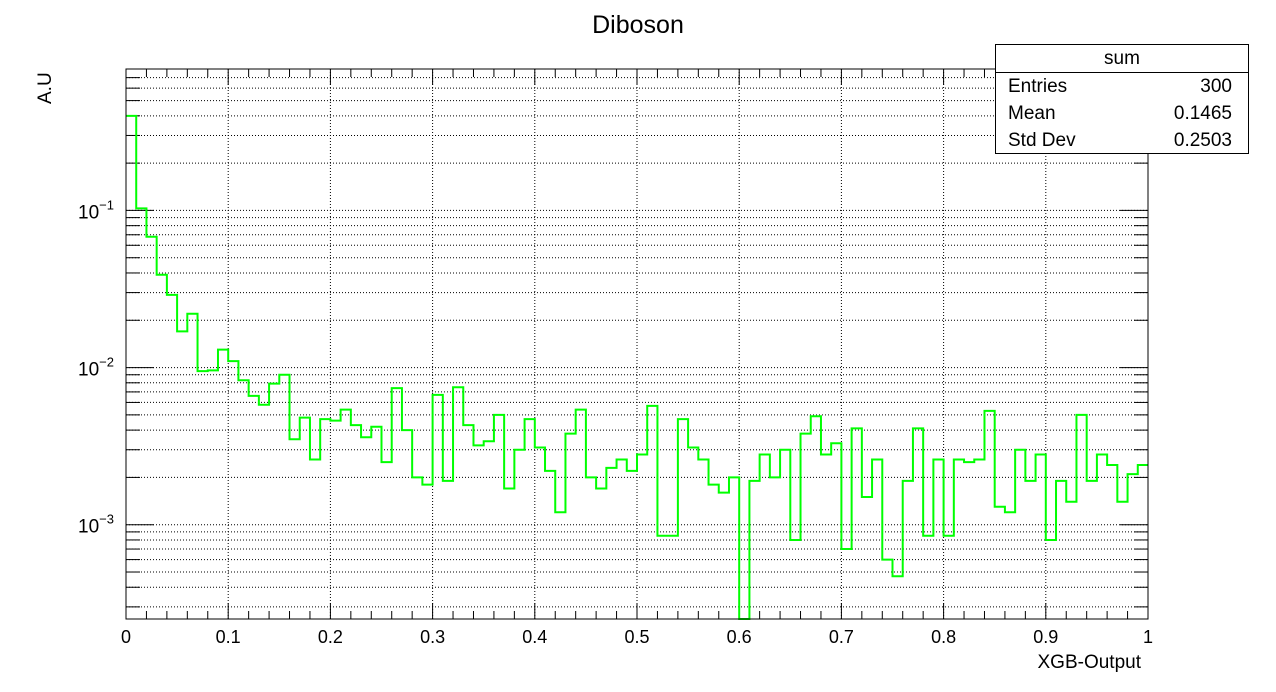 This screenshot has height=692, width=1276. Describe the element at coordinates (432, 637) in the screenshot. I see `x-tick-label: 0.3` at that location.